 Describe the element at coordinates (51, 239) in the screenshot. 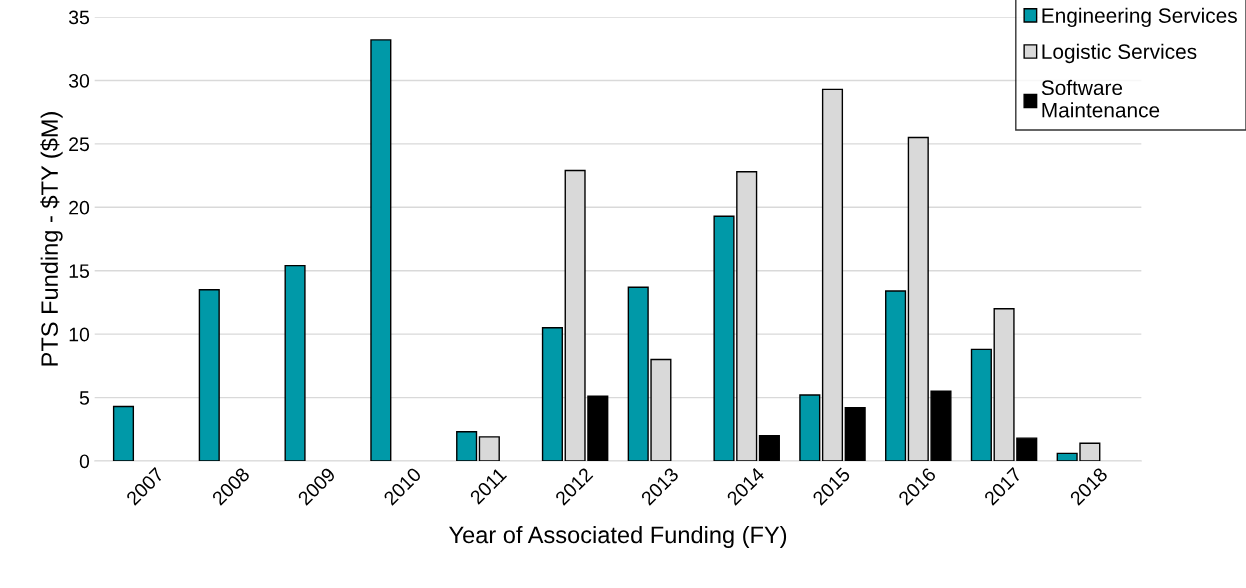

I see `y-axis-title: PTS Funding - $TY ($M)` at that location.